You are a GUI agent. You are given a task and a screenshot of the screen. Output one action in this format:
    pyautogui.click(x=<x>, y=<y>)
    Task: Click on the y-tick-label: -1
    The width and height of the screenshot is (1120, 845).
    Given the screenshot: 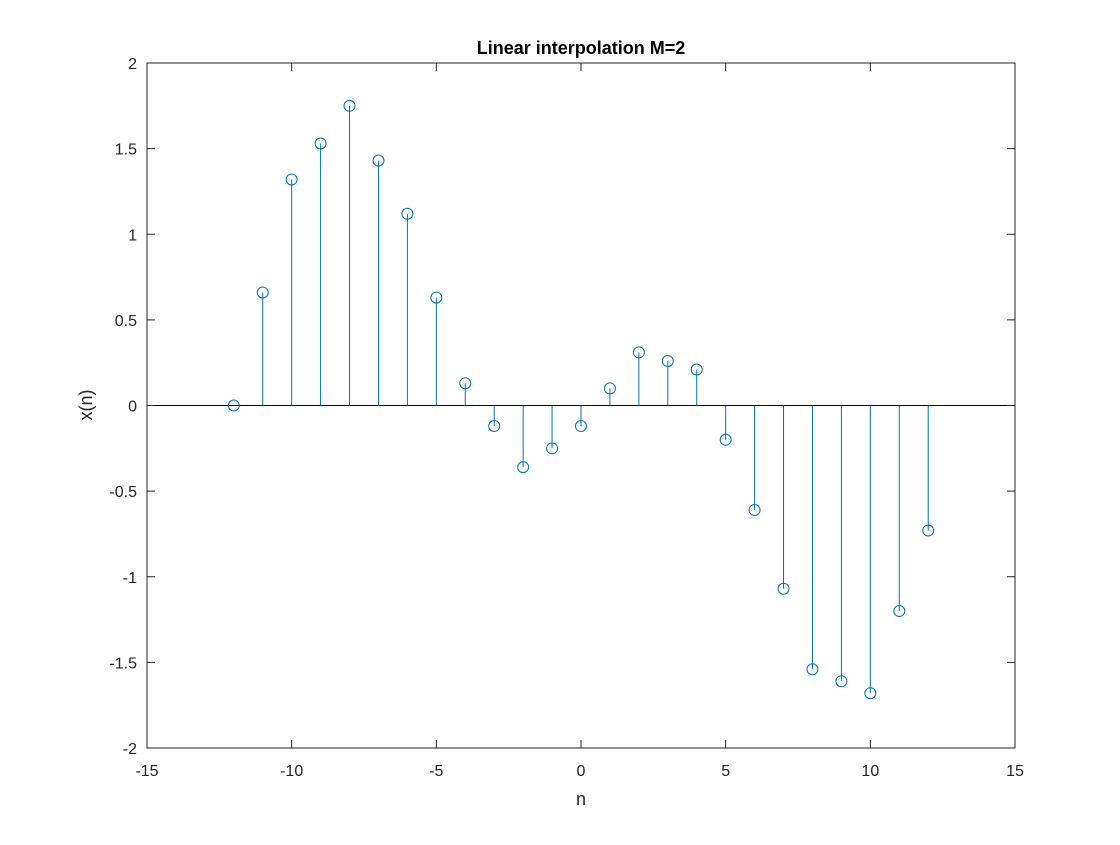 What is the action you would take?
    pyautogui.click(x=130, y=578)
    